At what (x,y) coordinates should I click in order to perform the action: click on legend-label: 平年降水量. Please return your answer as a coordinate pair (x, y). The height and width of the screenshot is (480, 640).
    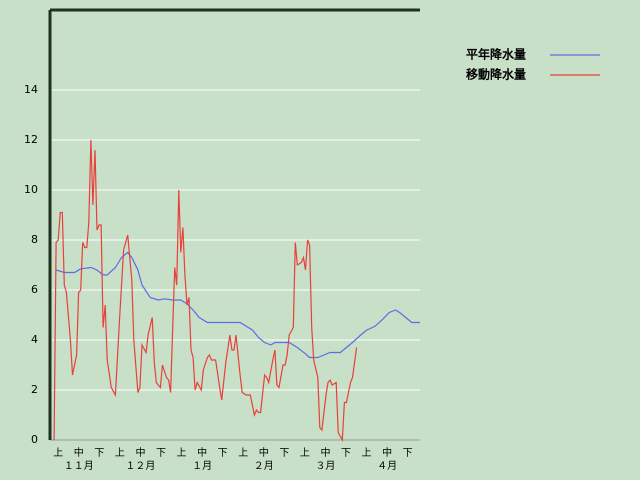
    Looking at the image, I should click on (496, 54).